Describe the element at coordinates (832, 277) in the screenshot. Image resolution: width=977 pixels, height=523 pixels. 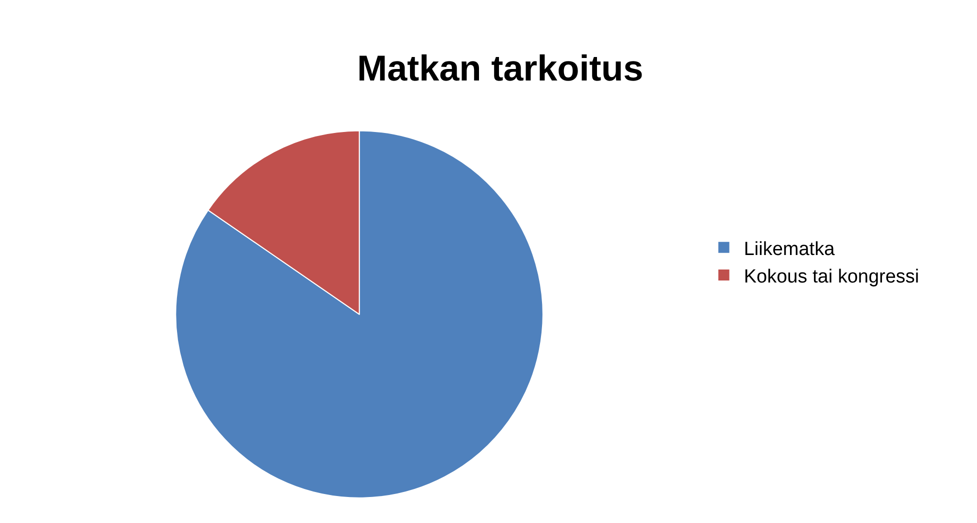
I see `legend-label: Kokous tai kongressi` at that location.